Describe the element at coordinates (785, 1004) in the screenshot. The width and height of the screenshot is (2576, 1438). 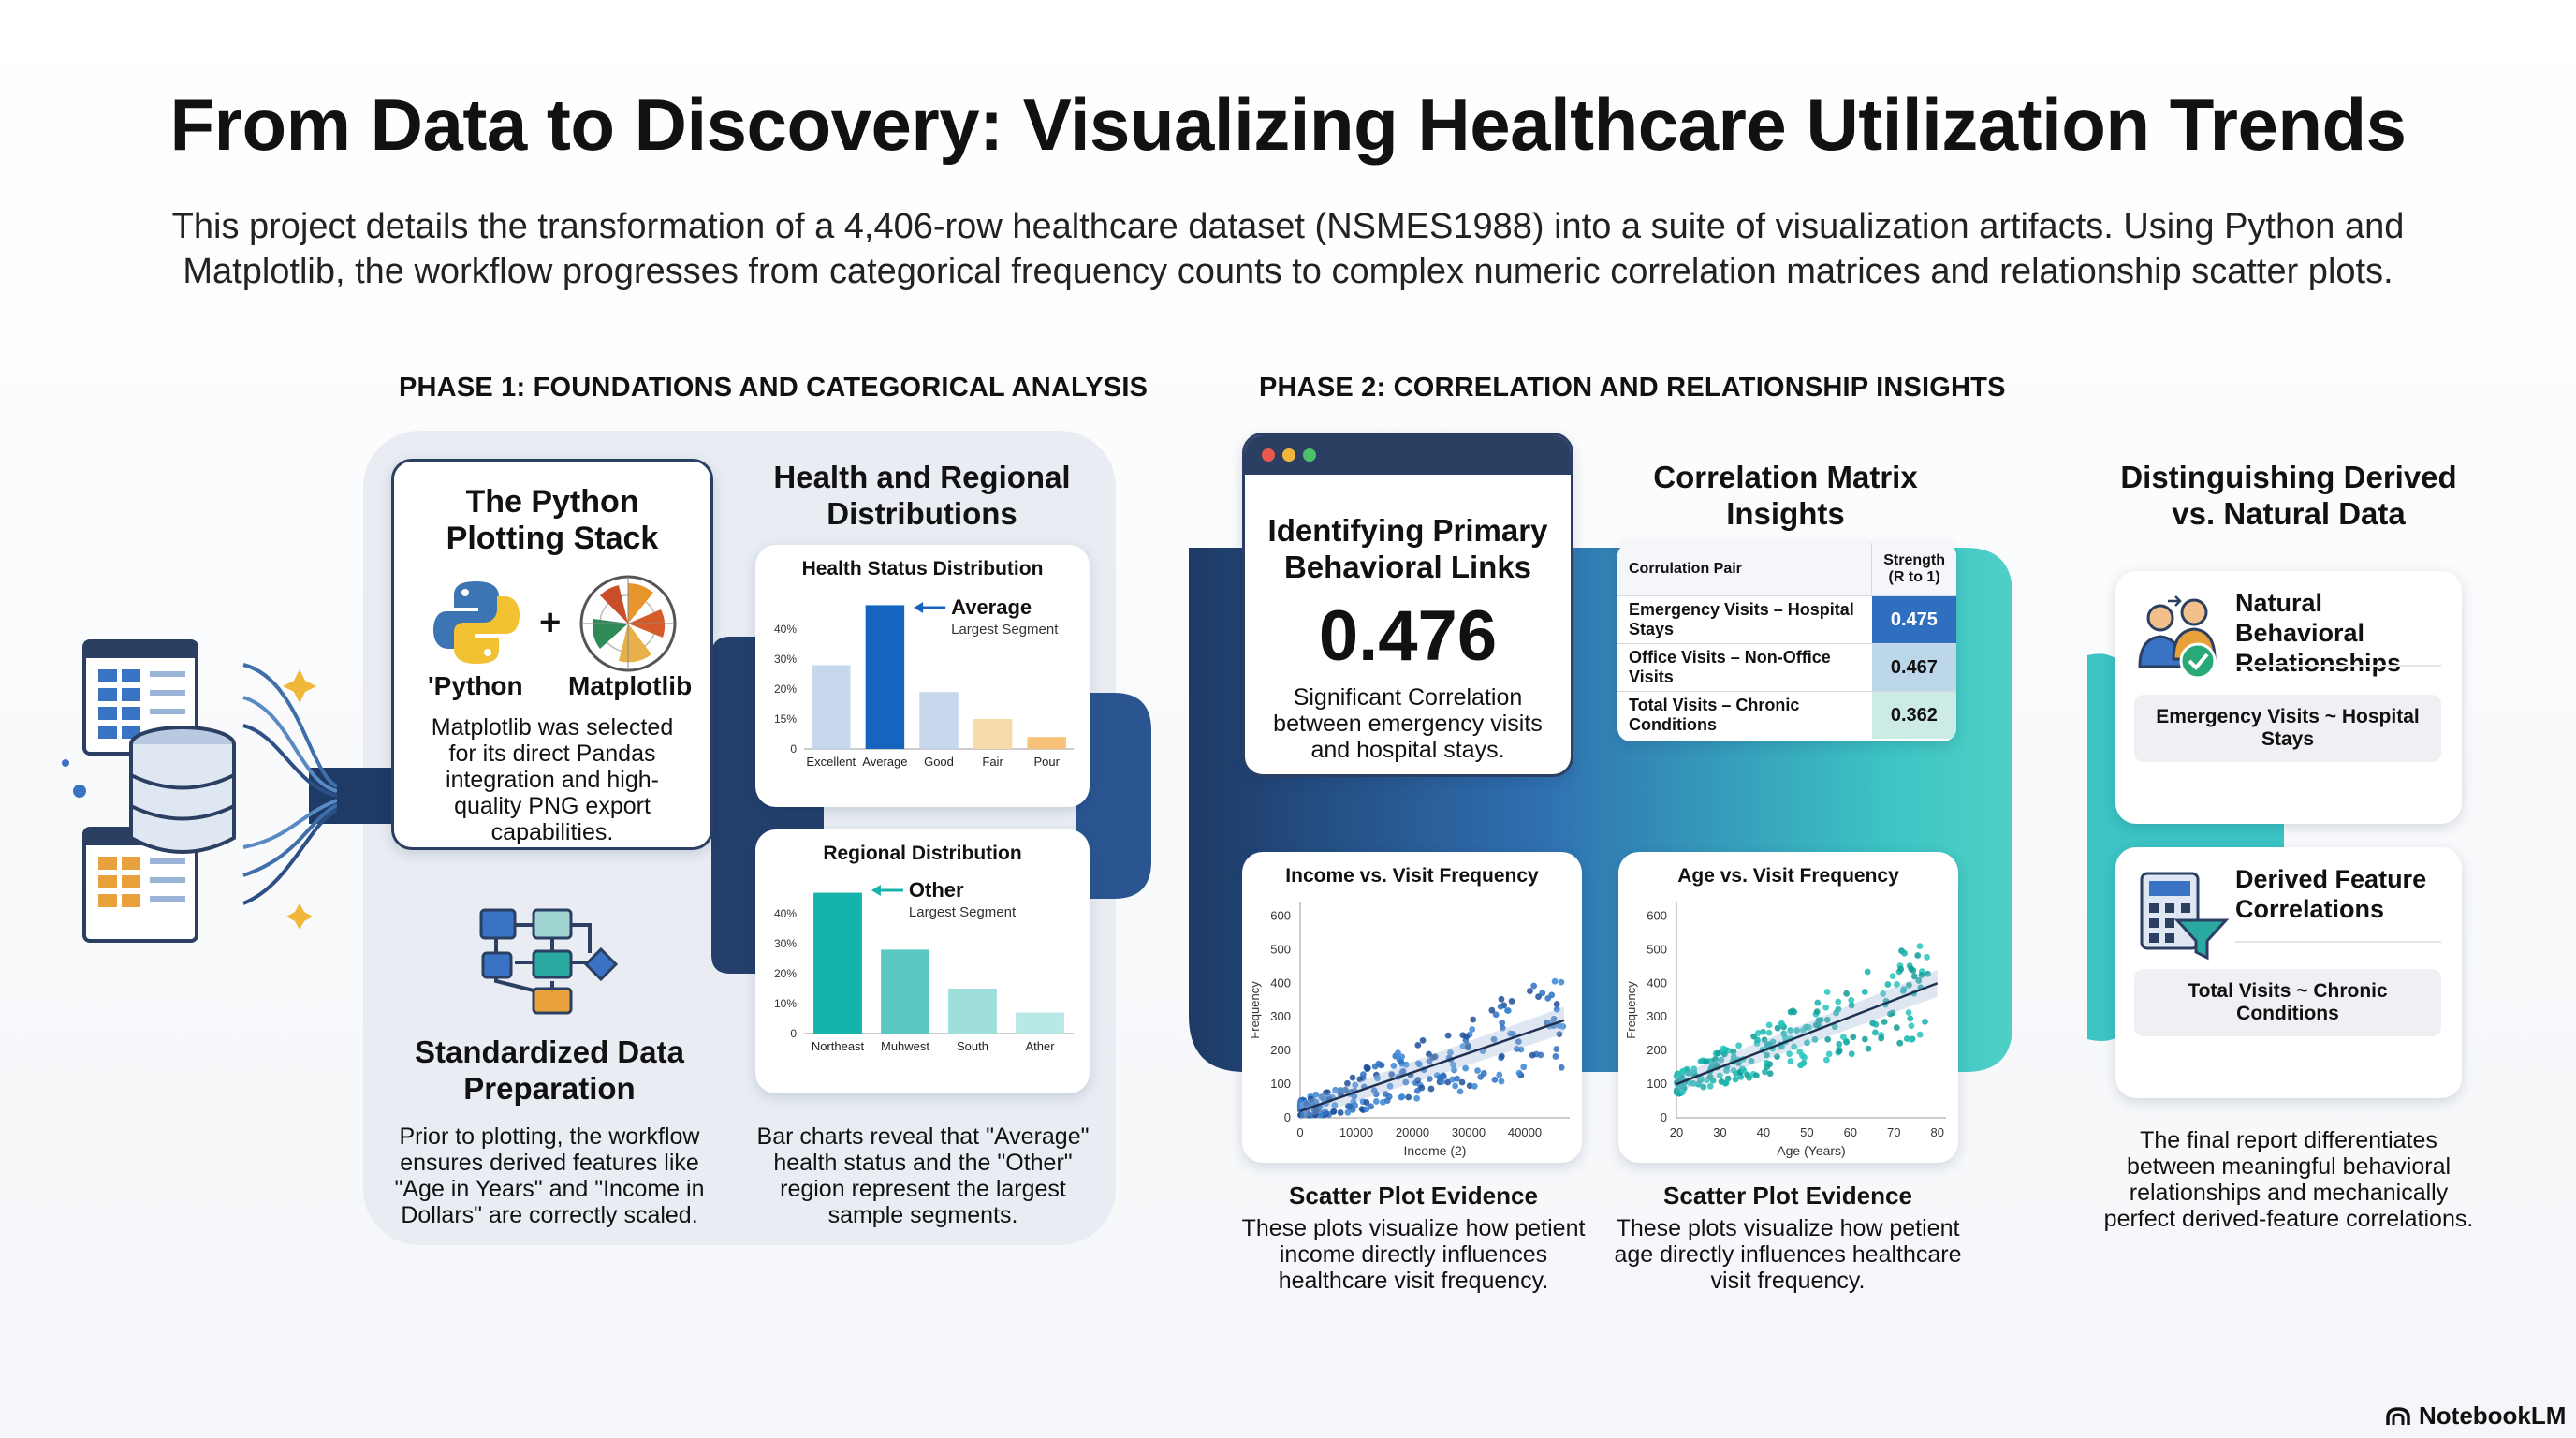
I see `y-tick-label: 10%` at that location.